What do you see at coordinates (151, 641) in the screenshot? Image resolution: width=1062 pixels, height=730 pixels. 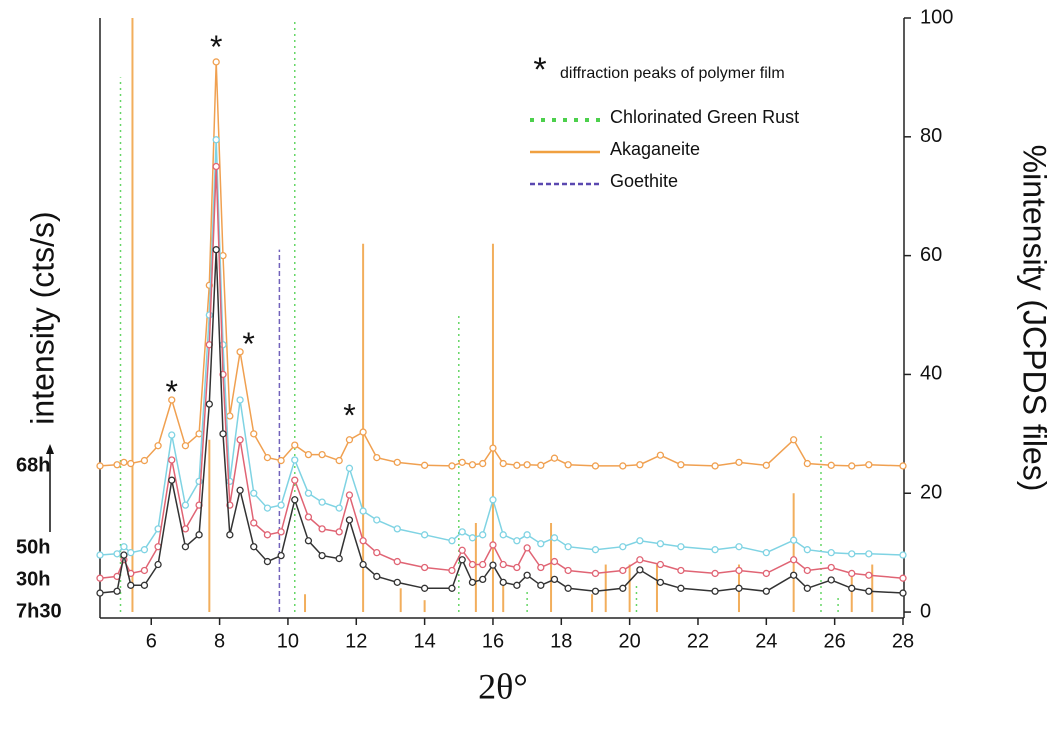 I see `x-tick-label: 6` at bounding box center [151, 641].